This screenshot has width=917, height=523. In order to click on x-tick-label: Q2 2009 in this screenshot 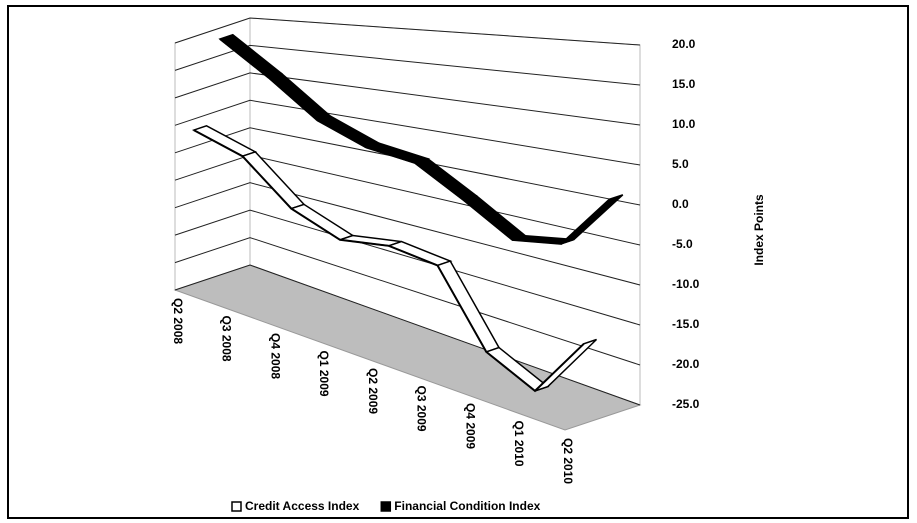, I will do `click(373, 391)`.